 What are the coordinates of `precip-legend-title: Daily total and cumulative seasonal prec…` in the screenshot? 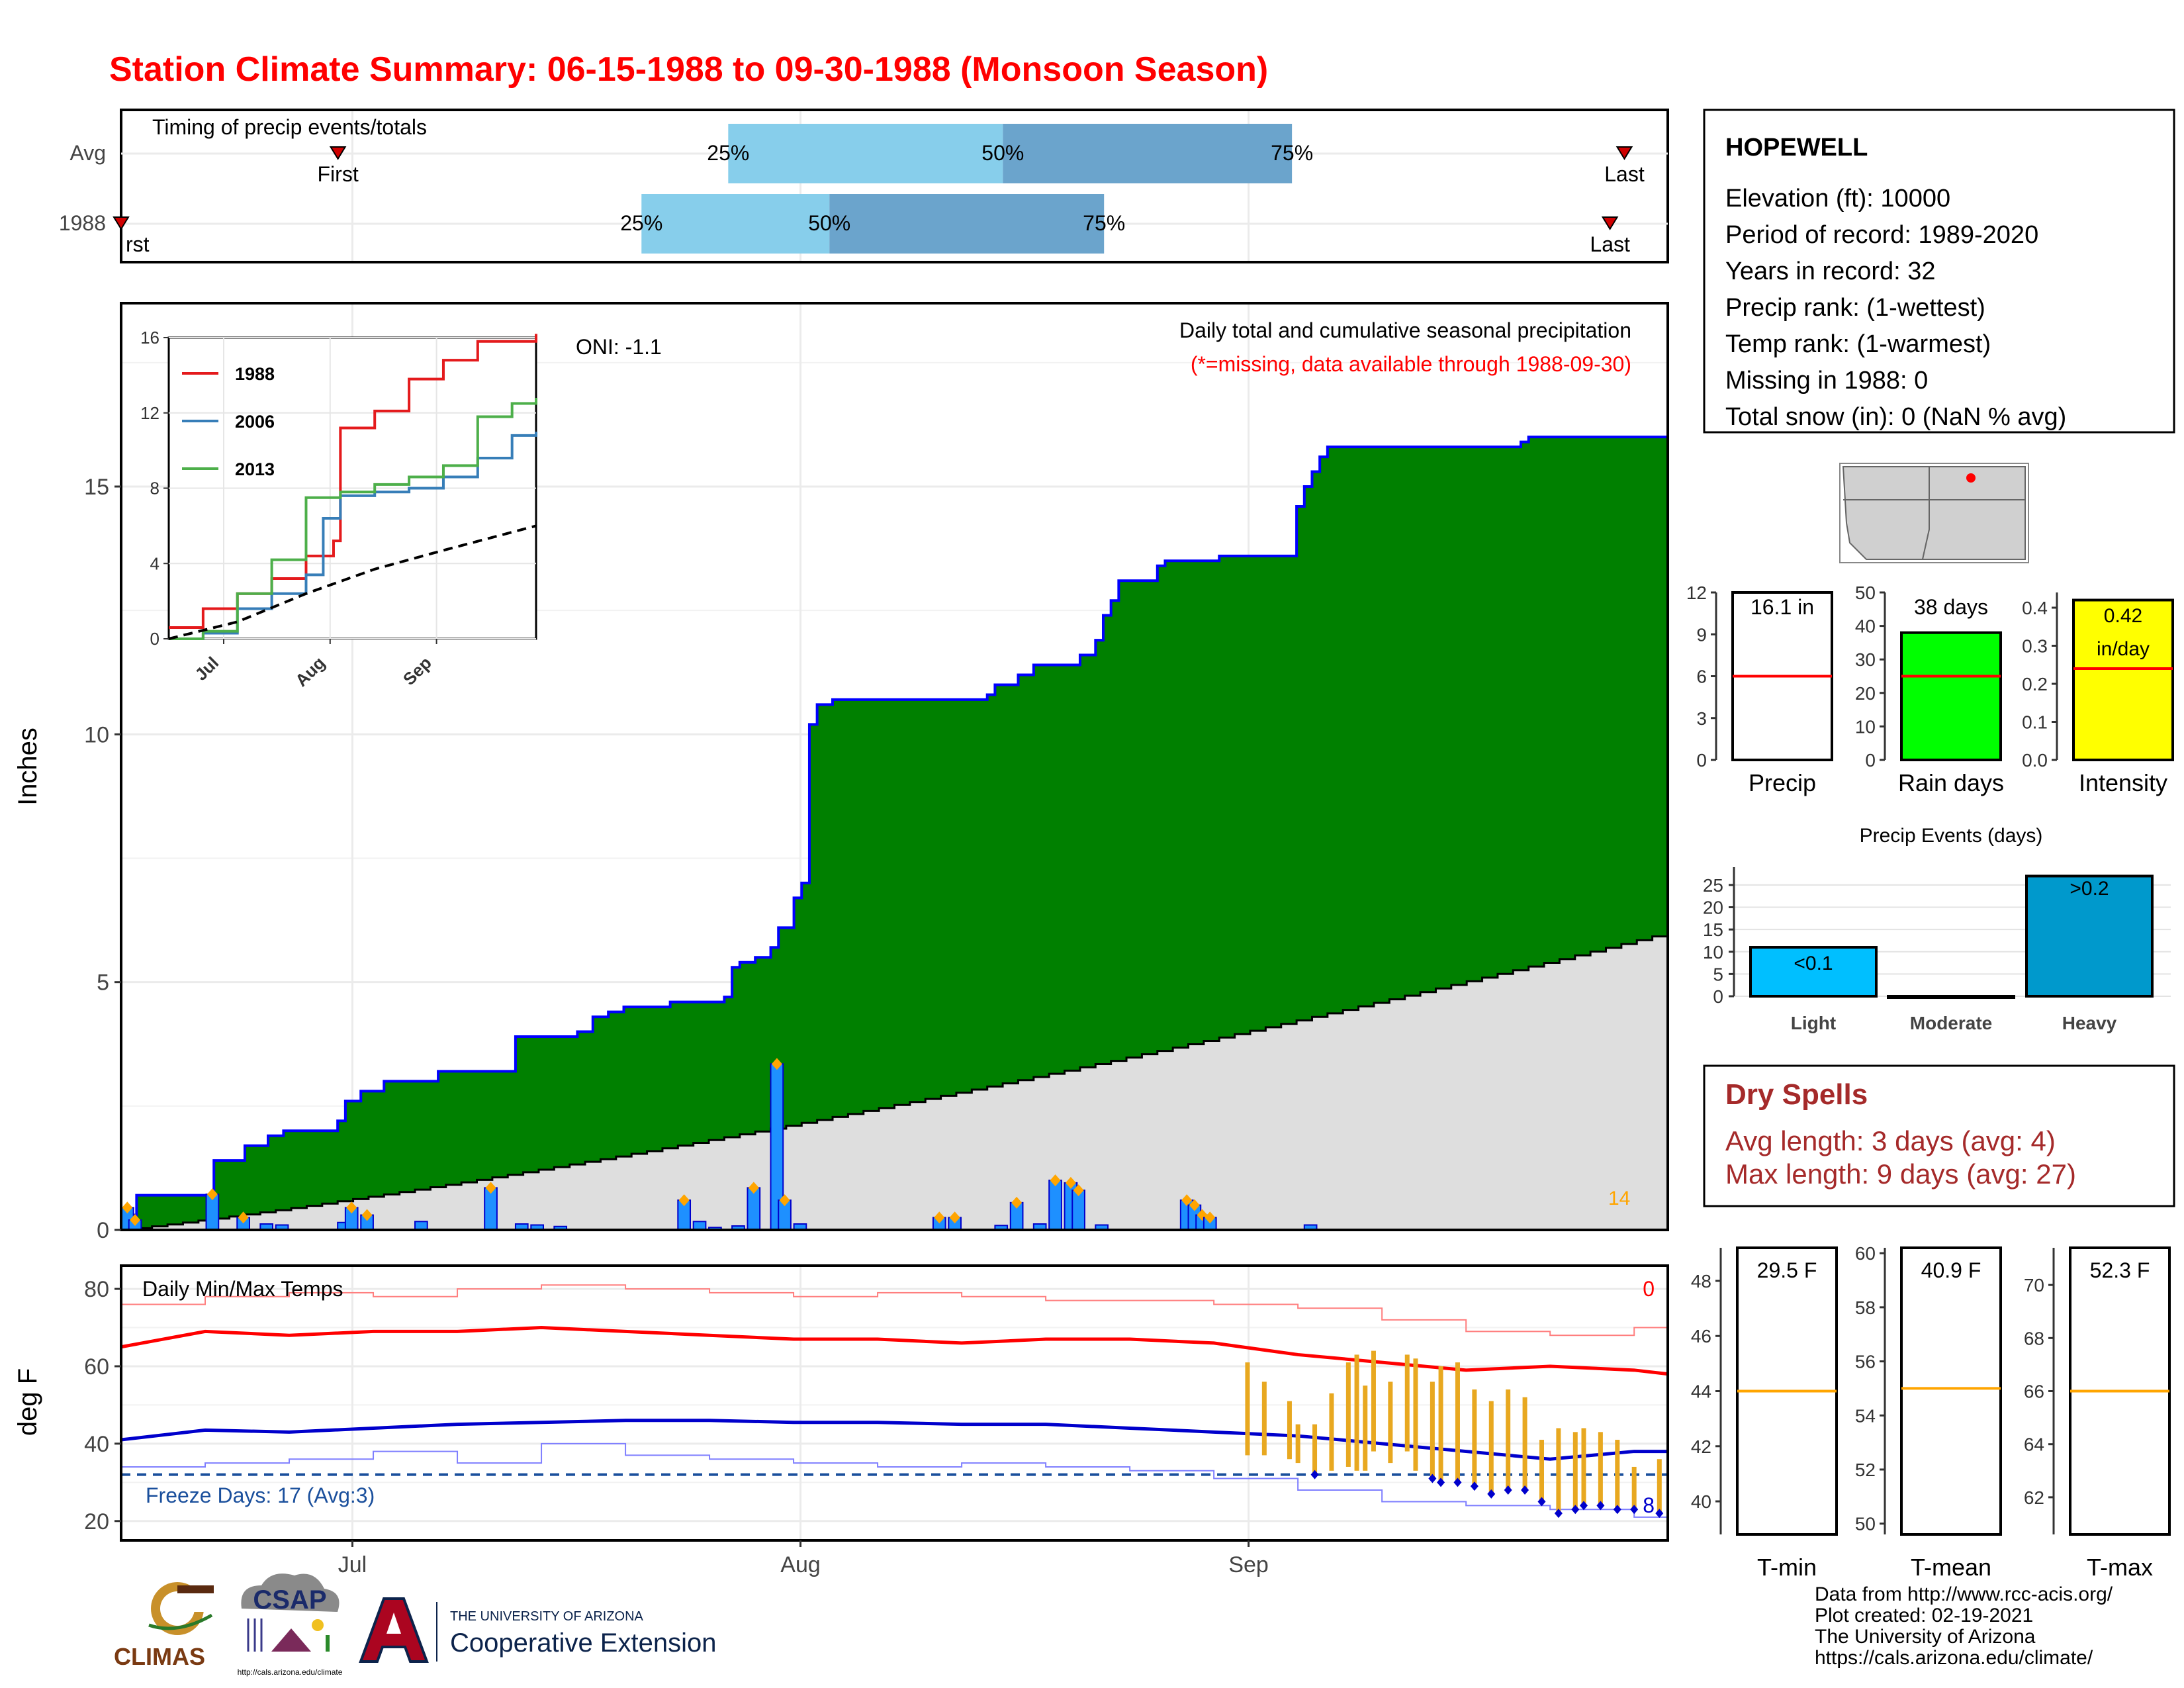 It's located at (1405, 330).